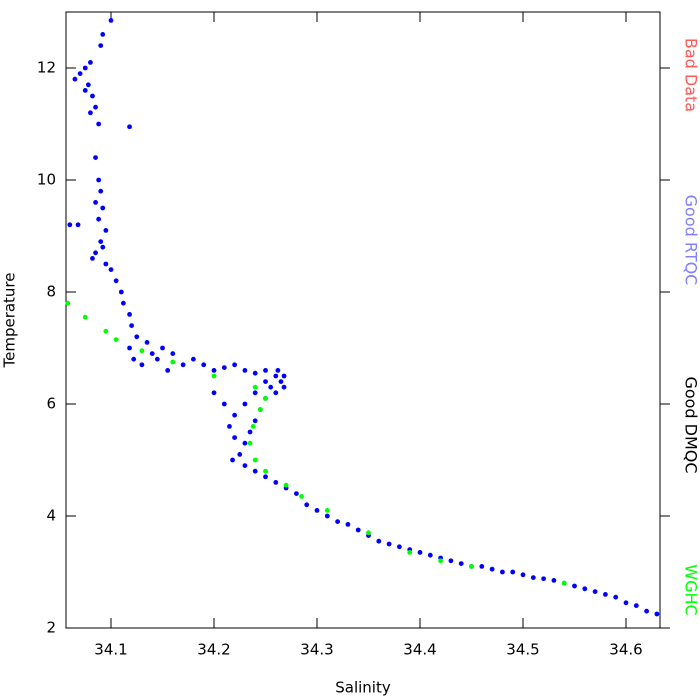 This screenshot has height=700, width=700. Describe the element at coordinates (110, 650) in the screenshot. I see `x-tick-label: 34.1` at that location.